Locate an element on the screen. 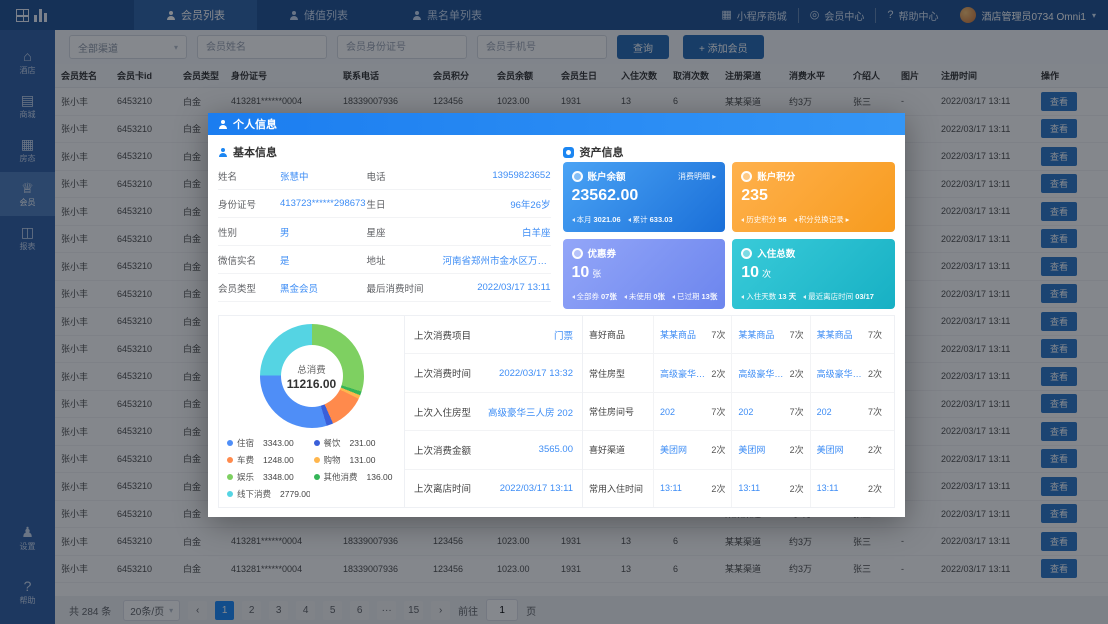  recent-row: 上次消费时间 2022/03/17 13:32 is located at coordinates (493, 373).